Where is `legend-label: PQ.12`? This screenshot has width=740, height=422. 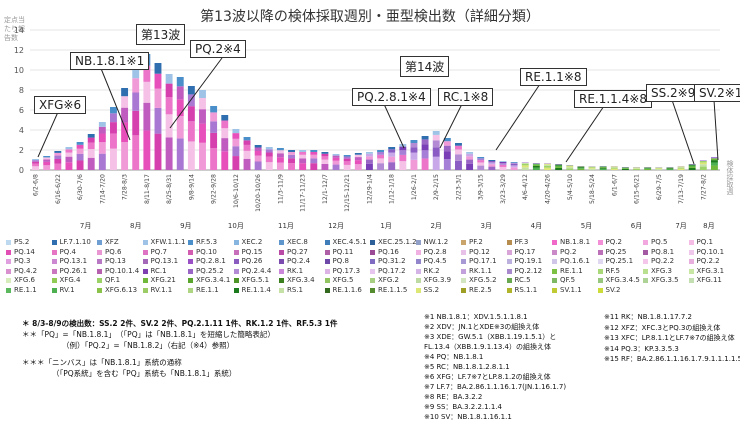 legend-label: PQ.12 is located at coordinates (479, 252).